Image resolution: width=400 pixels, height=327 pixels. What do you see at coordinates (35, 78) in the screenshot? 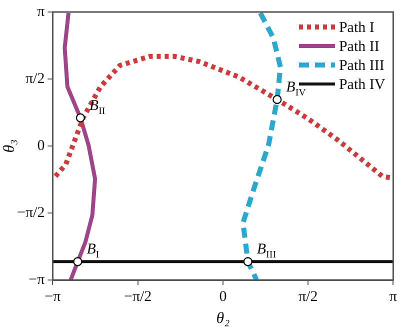
I see `y-tick-label: π/2` at bounding box center [35, 78].